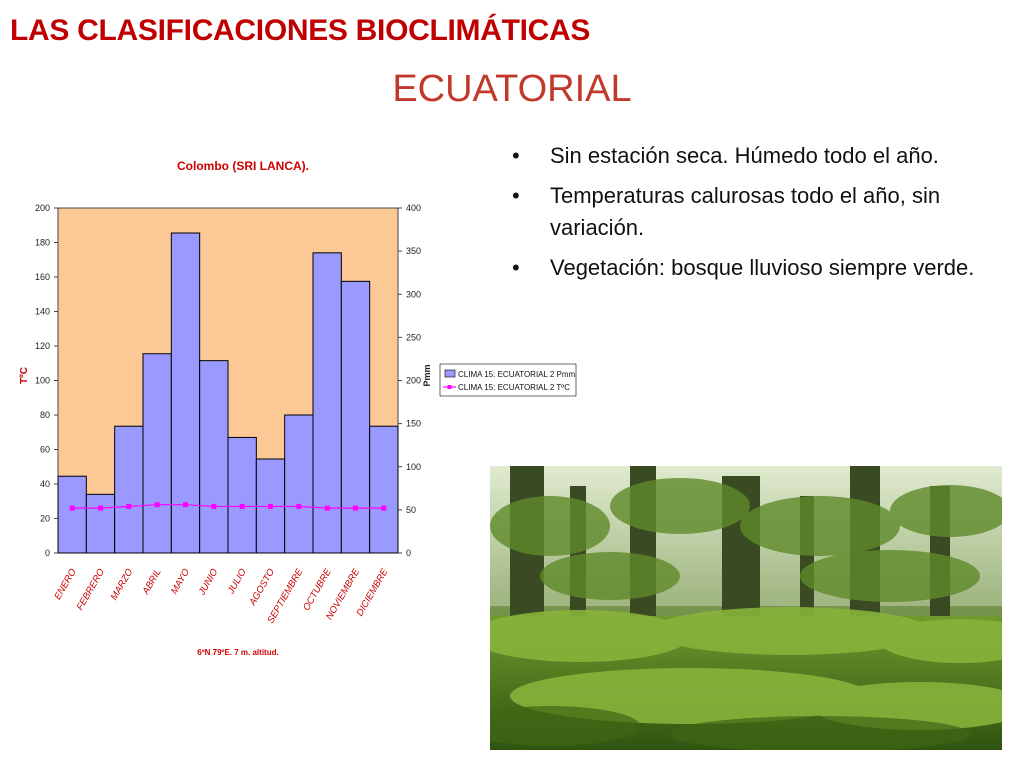 The image size is (1024, 768). I want to click on slide-subtitle-text: ECUATORIAL, so click(512, 89).